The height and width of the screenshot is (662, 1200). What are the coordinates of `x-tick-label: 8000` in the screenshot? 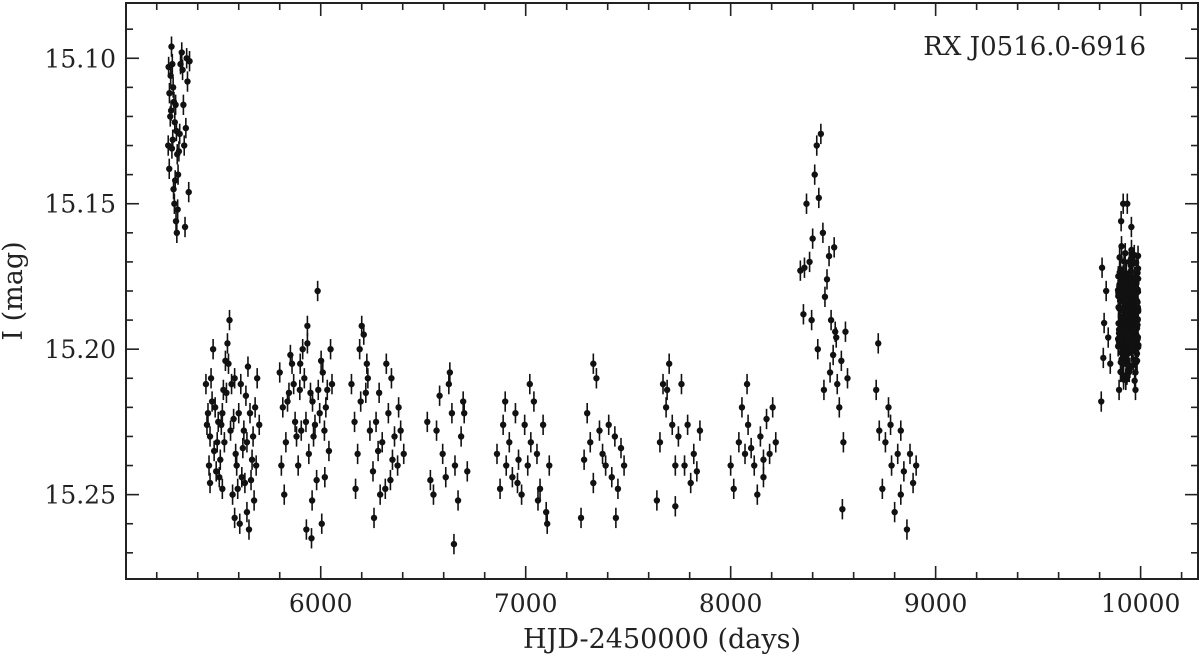 It's located at (731, 603).